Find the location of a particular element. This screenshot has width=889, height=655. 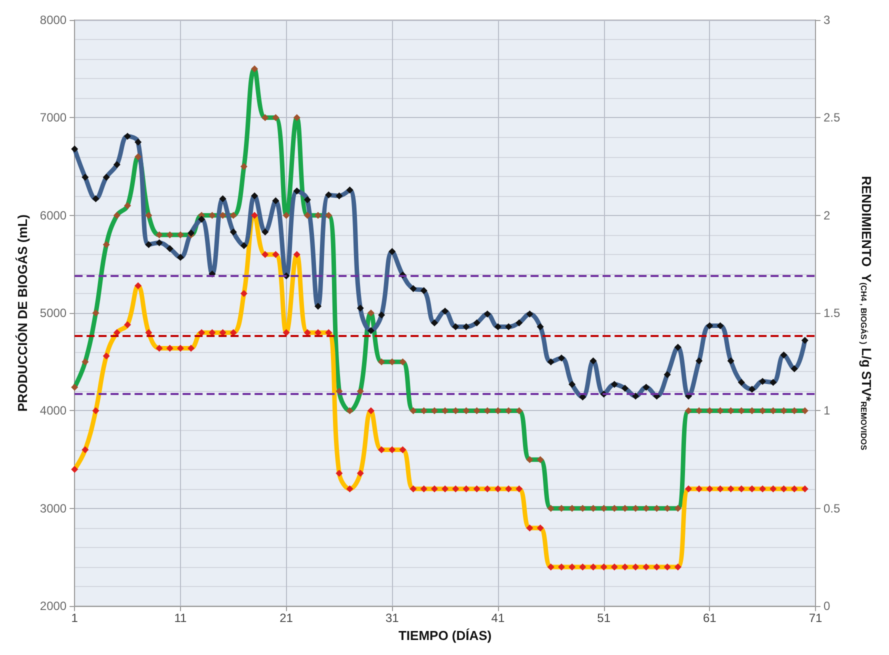

y-tick-label: 8000 is located at coordinates (53, 20).